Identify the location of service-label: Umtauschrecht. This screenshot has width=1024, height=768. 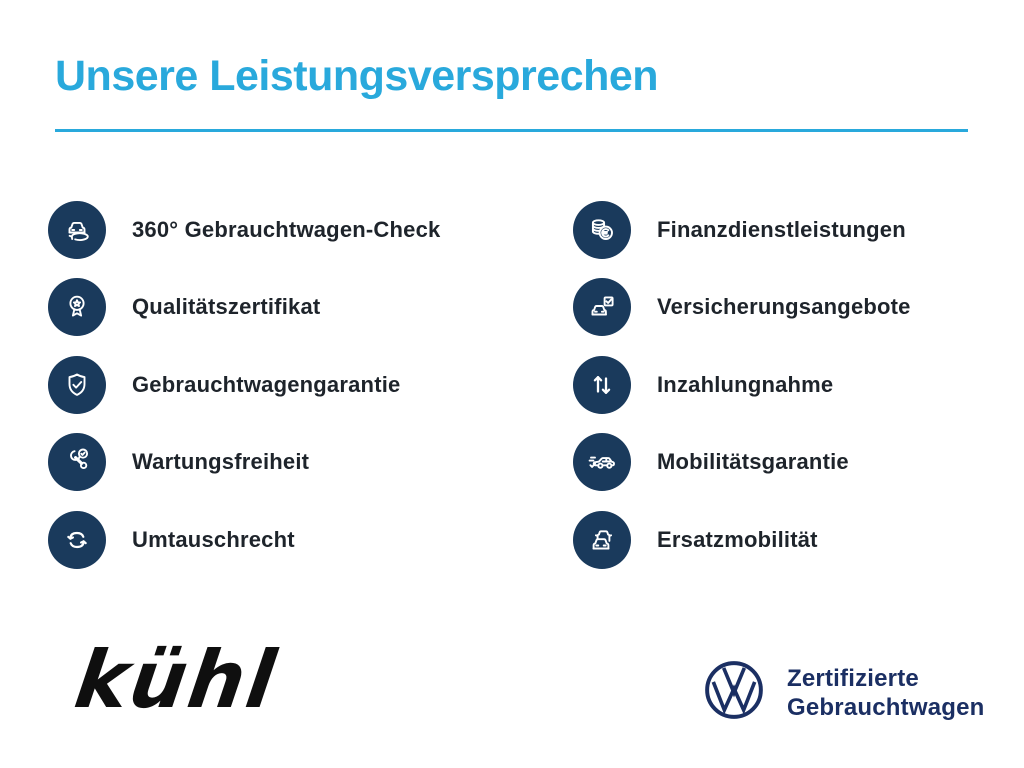
(213, 539).